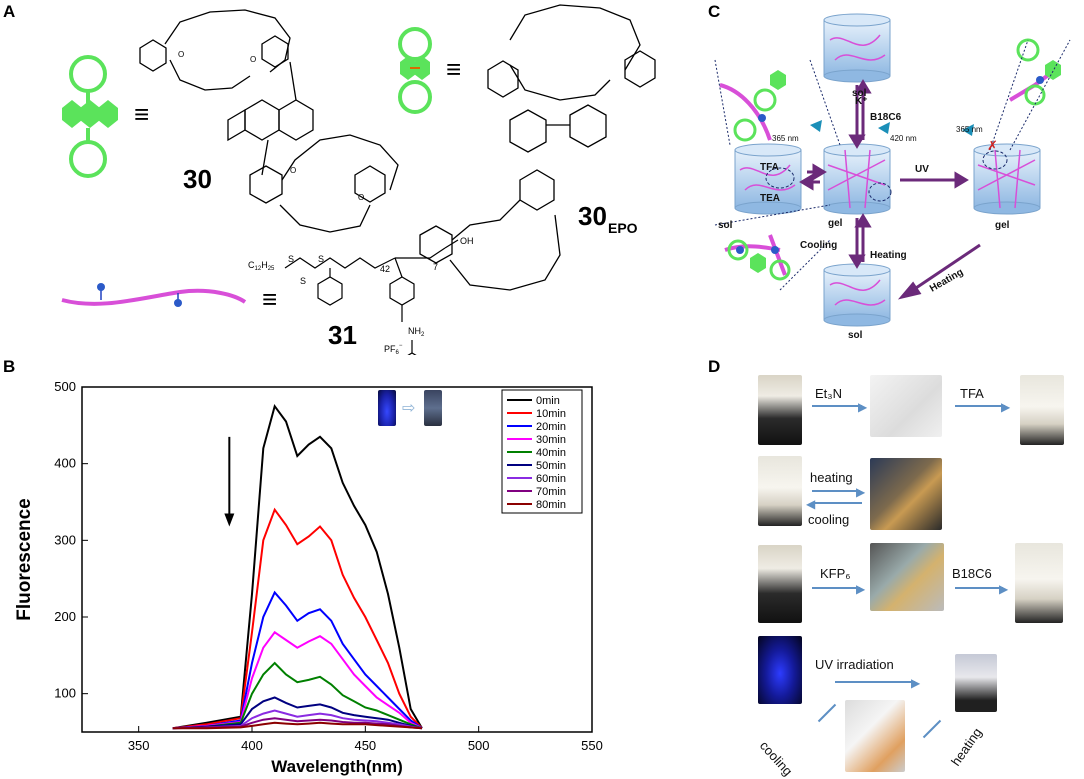  What do you see at coordinates (835, 573) in the screenshot?
I see `label-kfp6: KFP₆` at bounding box center [835, 573].